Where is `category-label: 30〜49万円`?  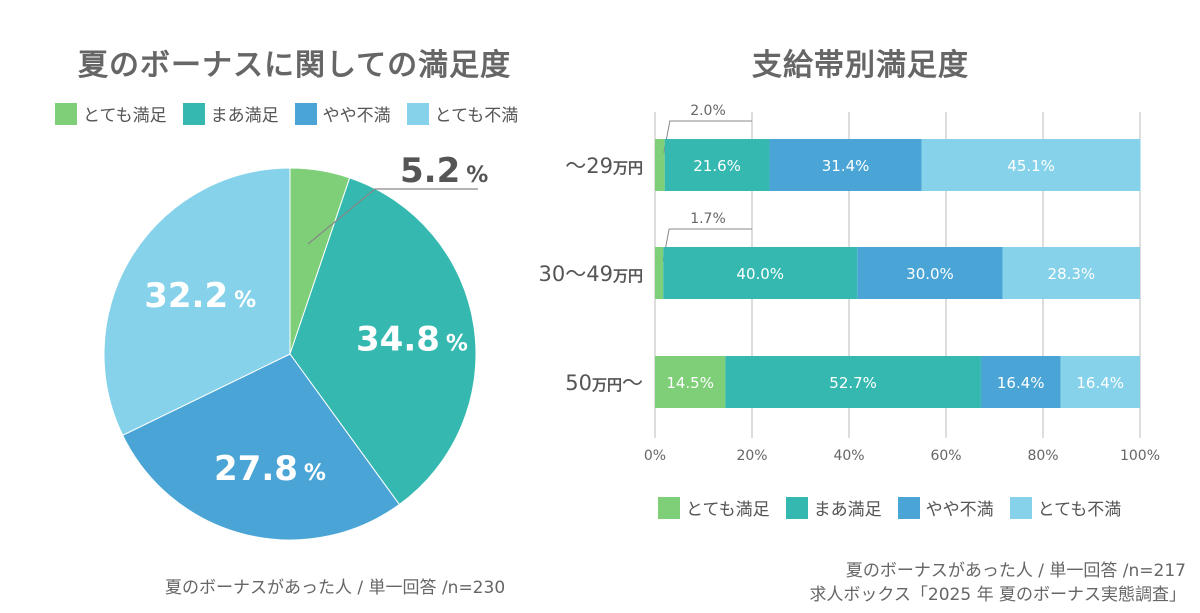 category-label: 30〜49万円 is located at coordinates (591, 274).